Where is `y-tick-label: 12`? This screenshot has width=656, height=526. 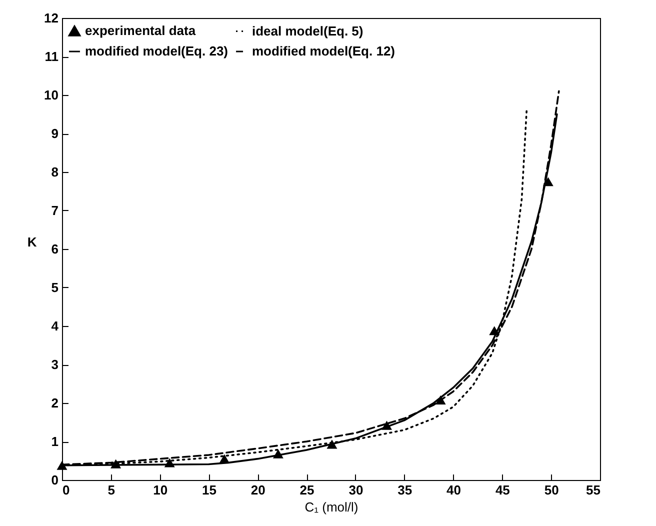
y-tick-label: 12 is located at coordinates (51, 18).